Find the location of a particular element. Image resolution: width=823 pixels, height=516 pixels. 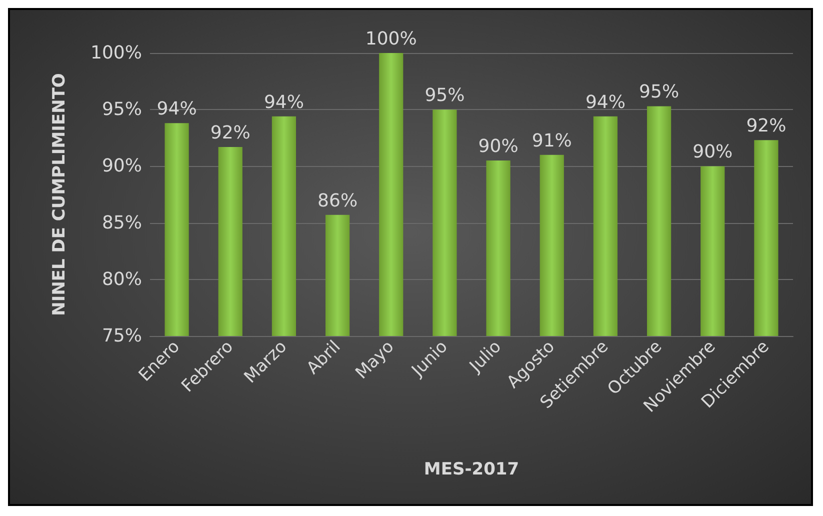

data-label: 91% is located at coordinates (552, 141).